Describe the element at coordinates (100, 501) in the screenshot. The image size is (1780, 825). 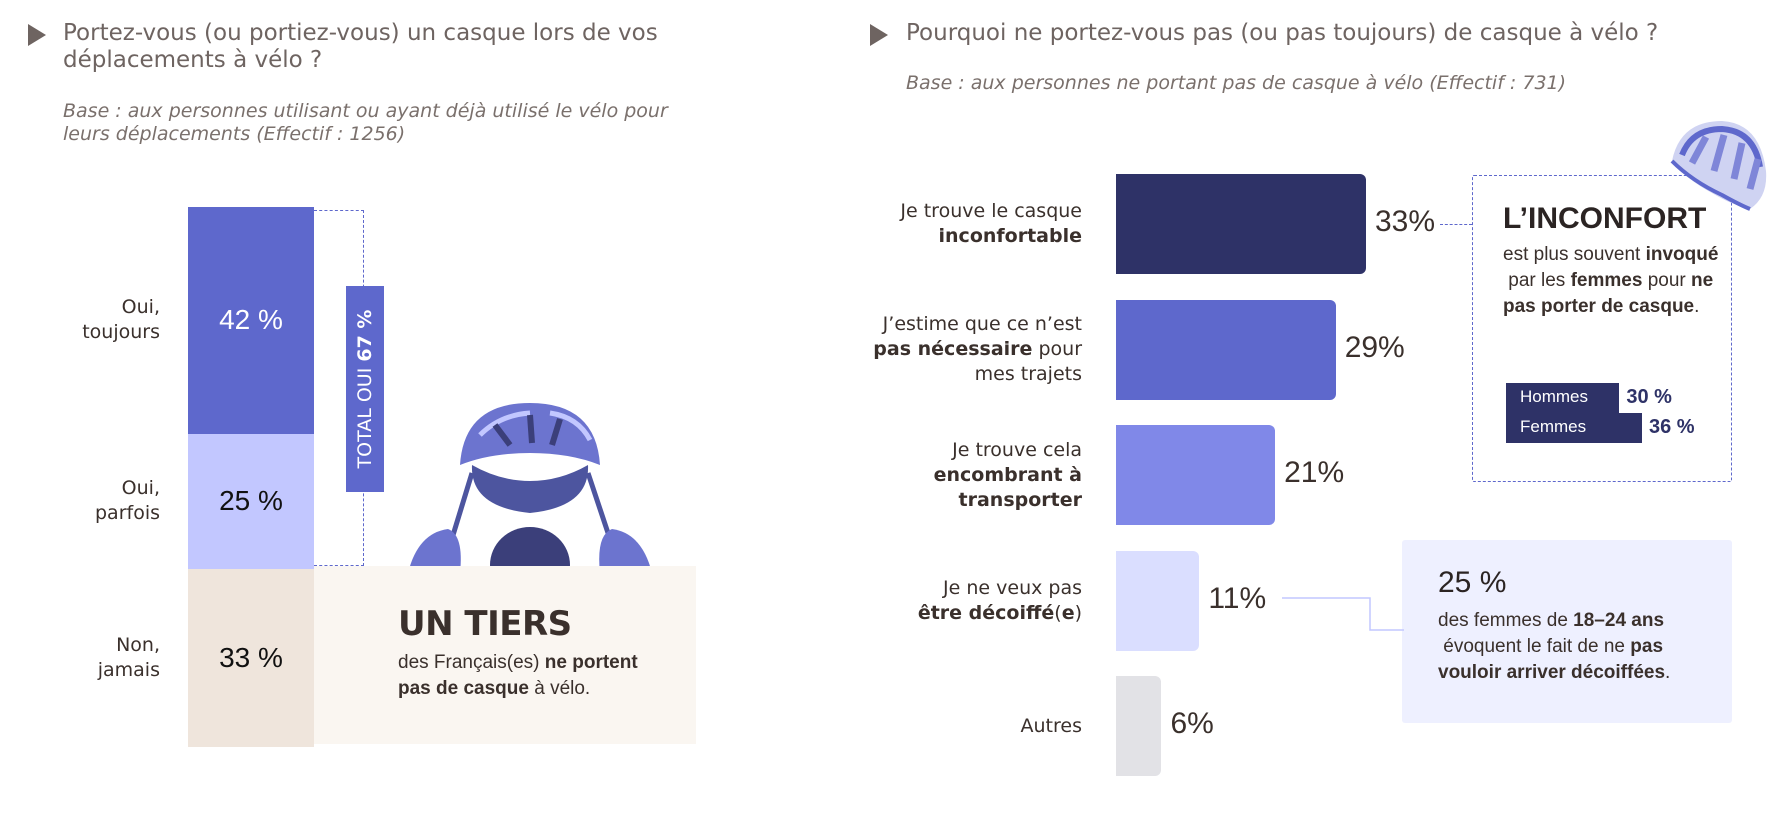
I see `stack-category-label: Oui, parfois` at that location.